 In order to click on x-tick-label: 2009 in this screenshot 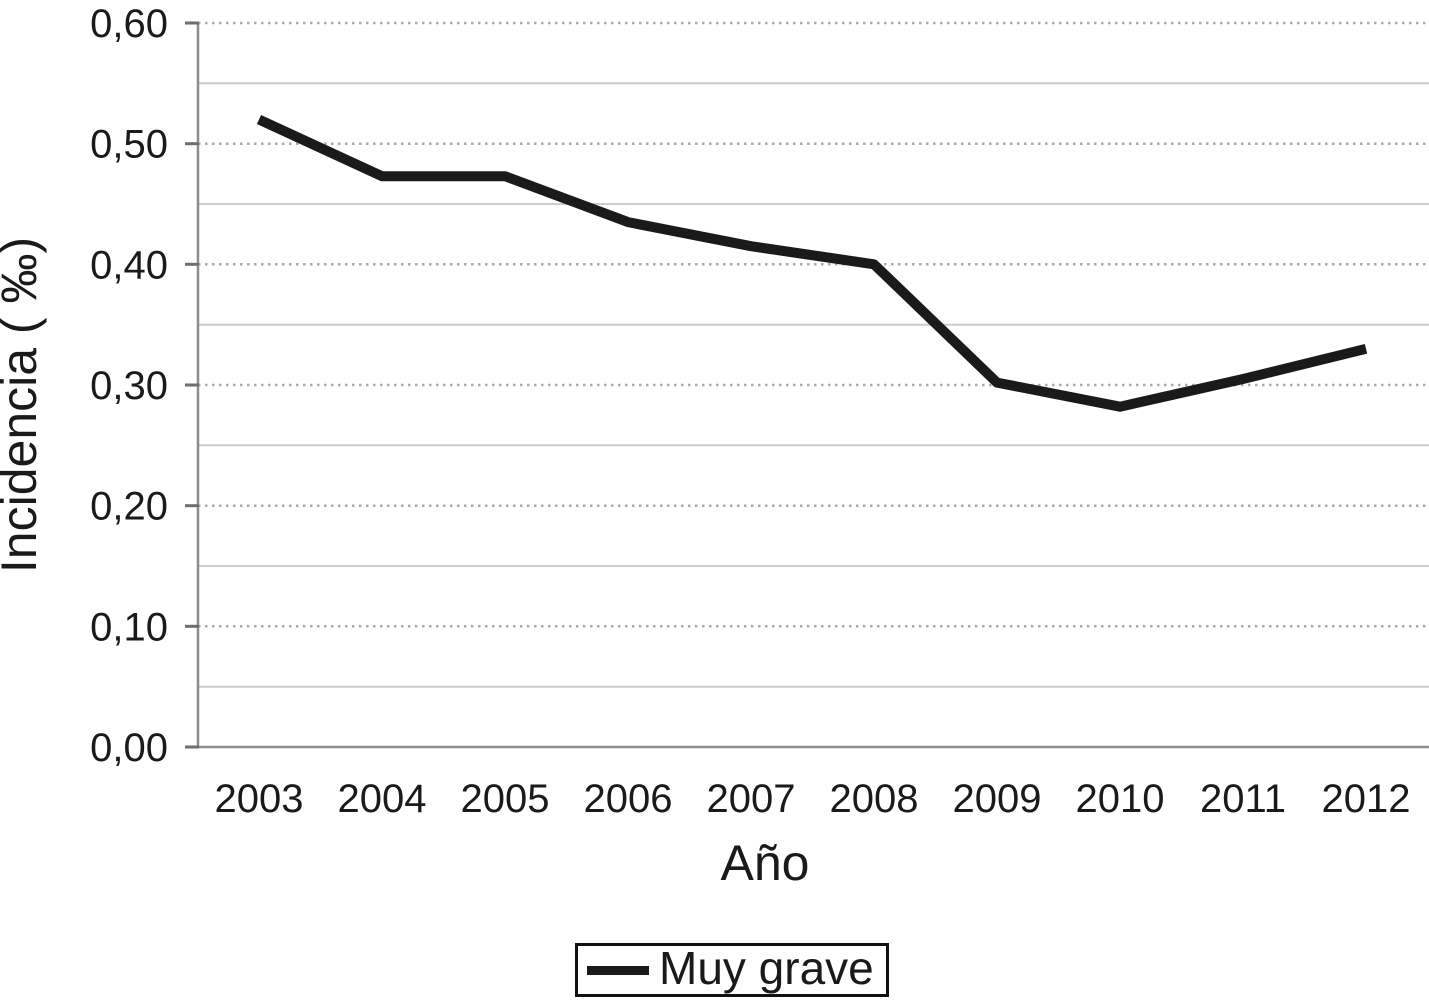, I will do `click(997, 799)`.